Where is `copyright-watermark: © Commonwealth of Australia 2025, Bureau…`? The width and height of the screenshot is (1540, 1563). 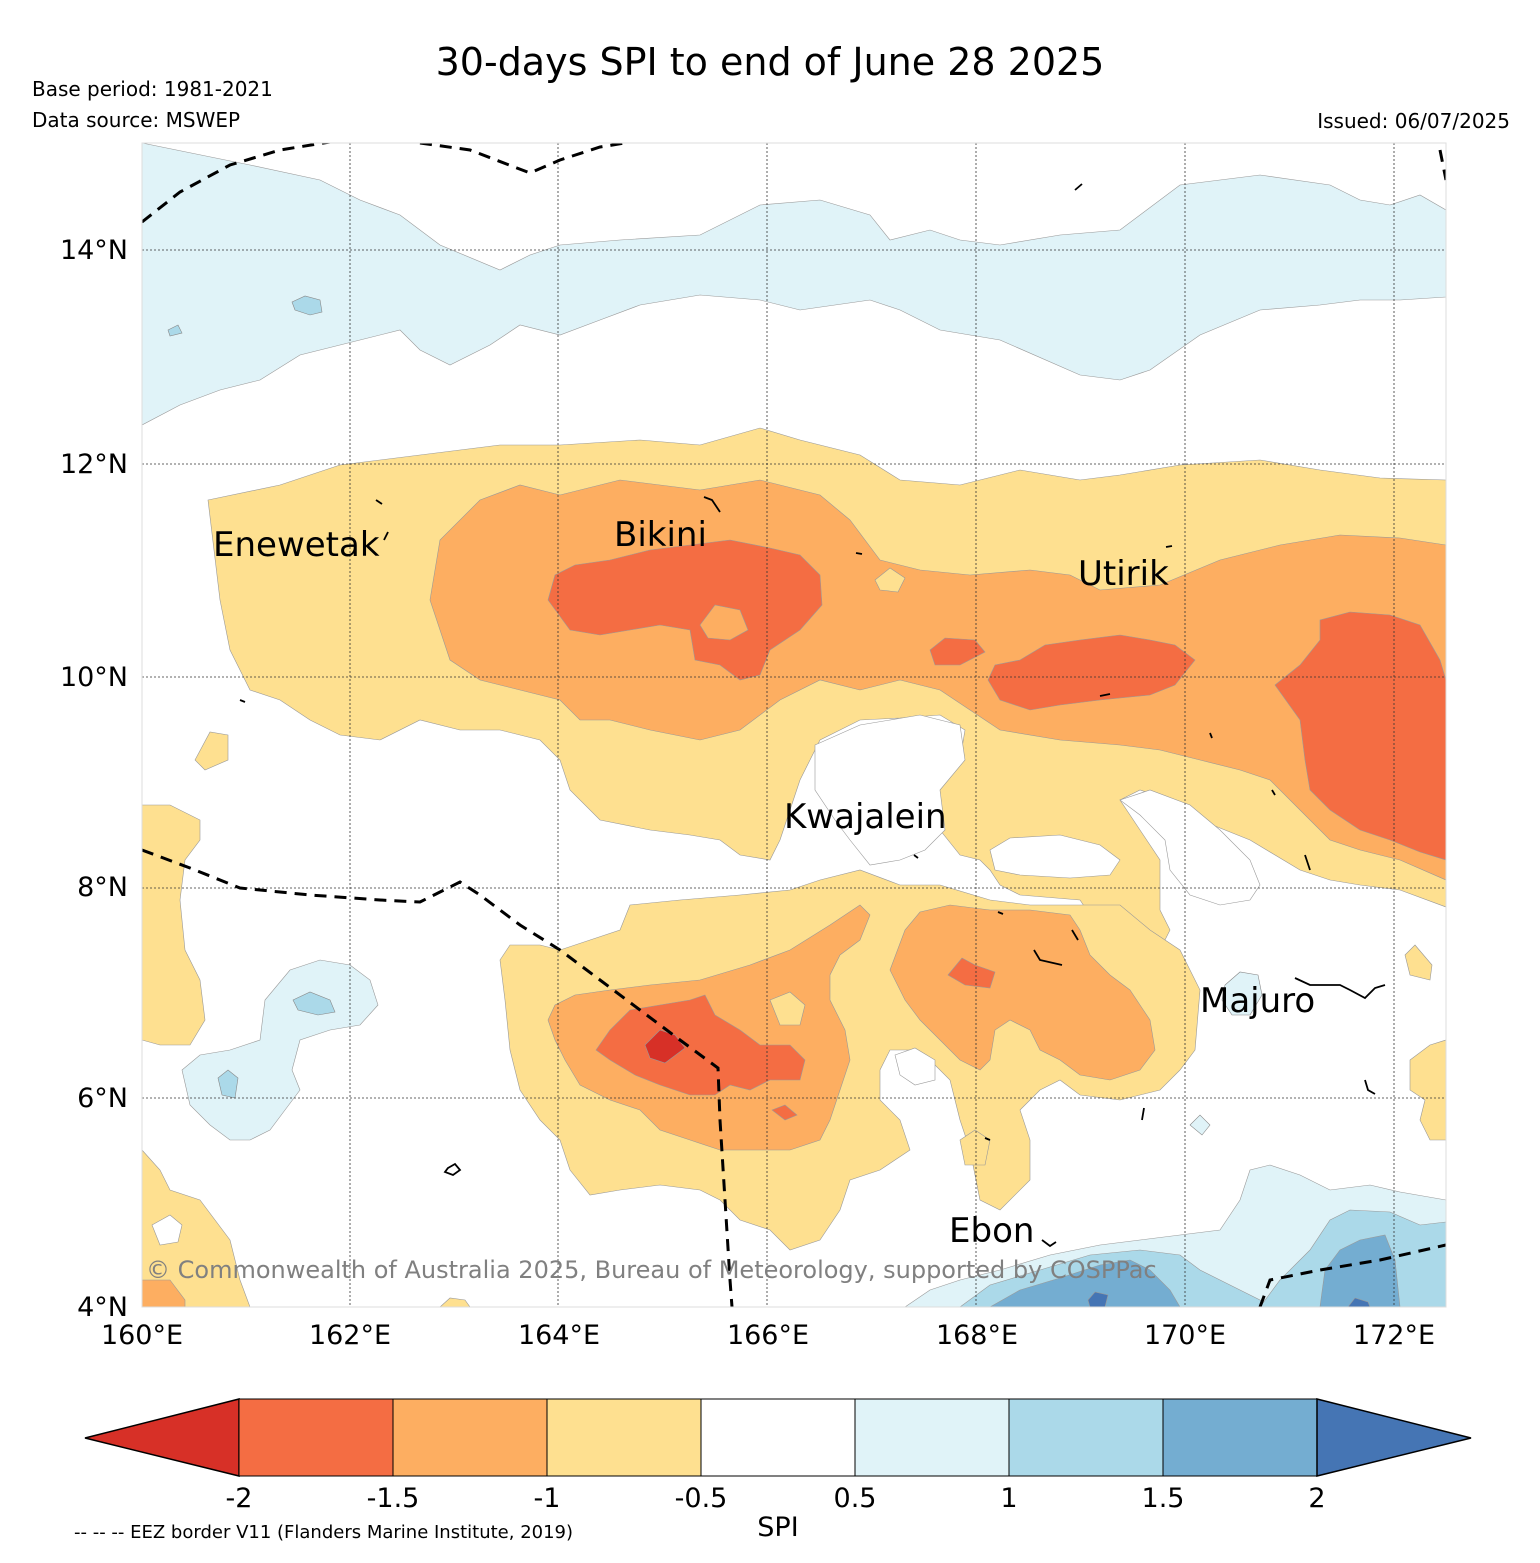 copyright-watermark: © Commonwealth of Australia 2025, Bureau… is located at coordinates (651, 1270).